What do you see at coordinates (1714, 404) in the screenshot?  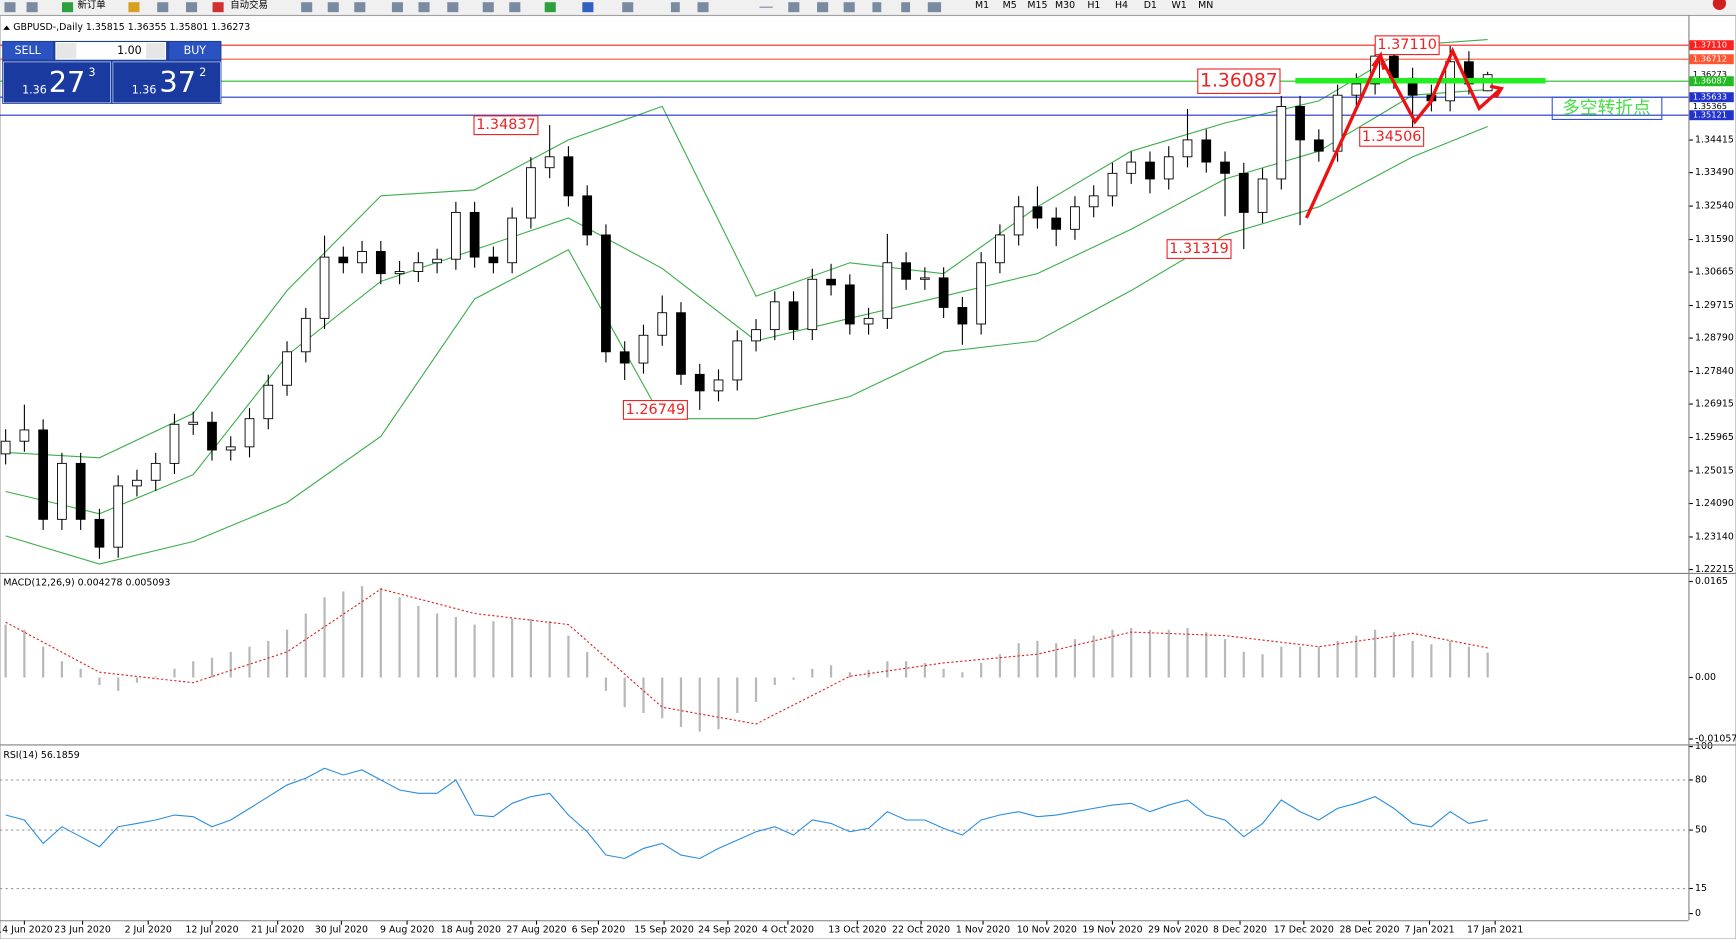 I see `y-tick-label: 1.26915` at bounding box center [1714, 404].